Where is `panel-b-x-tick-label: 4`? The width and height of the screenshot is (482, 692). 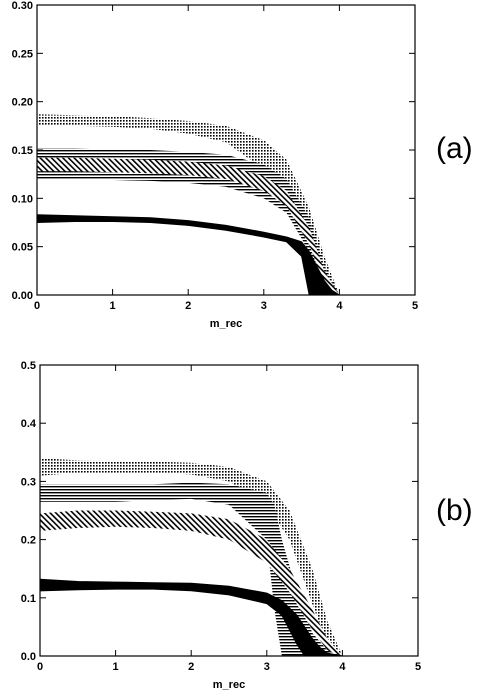
panel-b-x-tick-label: 4 is located at coordinates (342, 667).